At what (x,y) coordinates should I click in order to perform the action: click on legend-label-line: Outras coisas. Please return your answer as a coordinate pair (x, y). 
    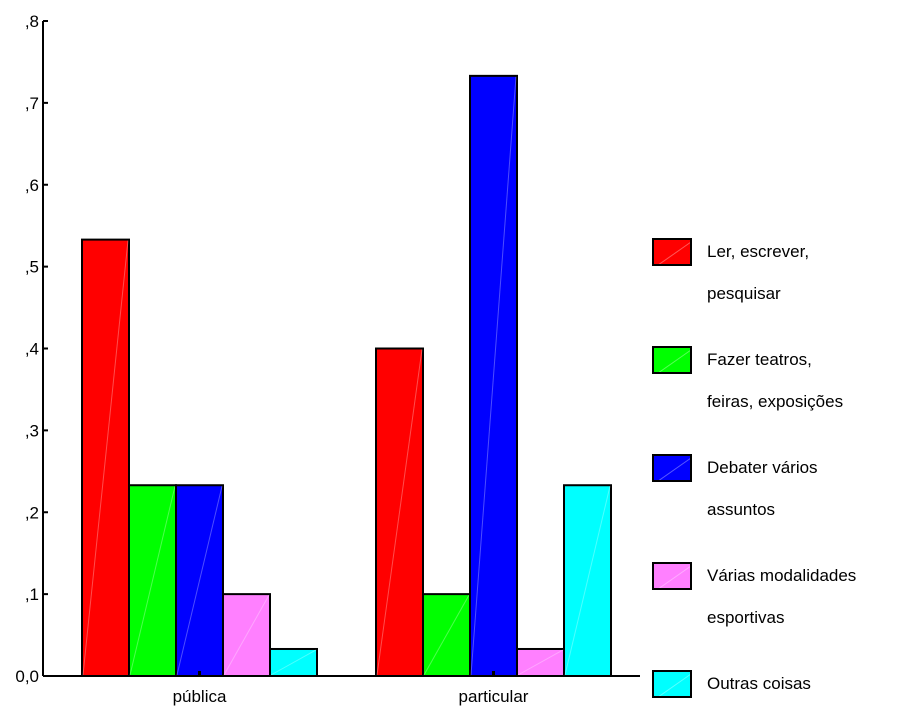
    Looking at the image, I should click on (759, 683).